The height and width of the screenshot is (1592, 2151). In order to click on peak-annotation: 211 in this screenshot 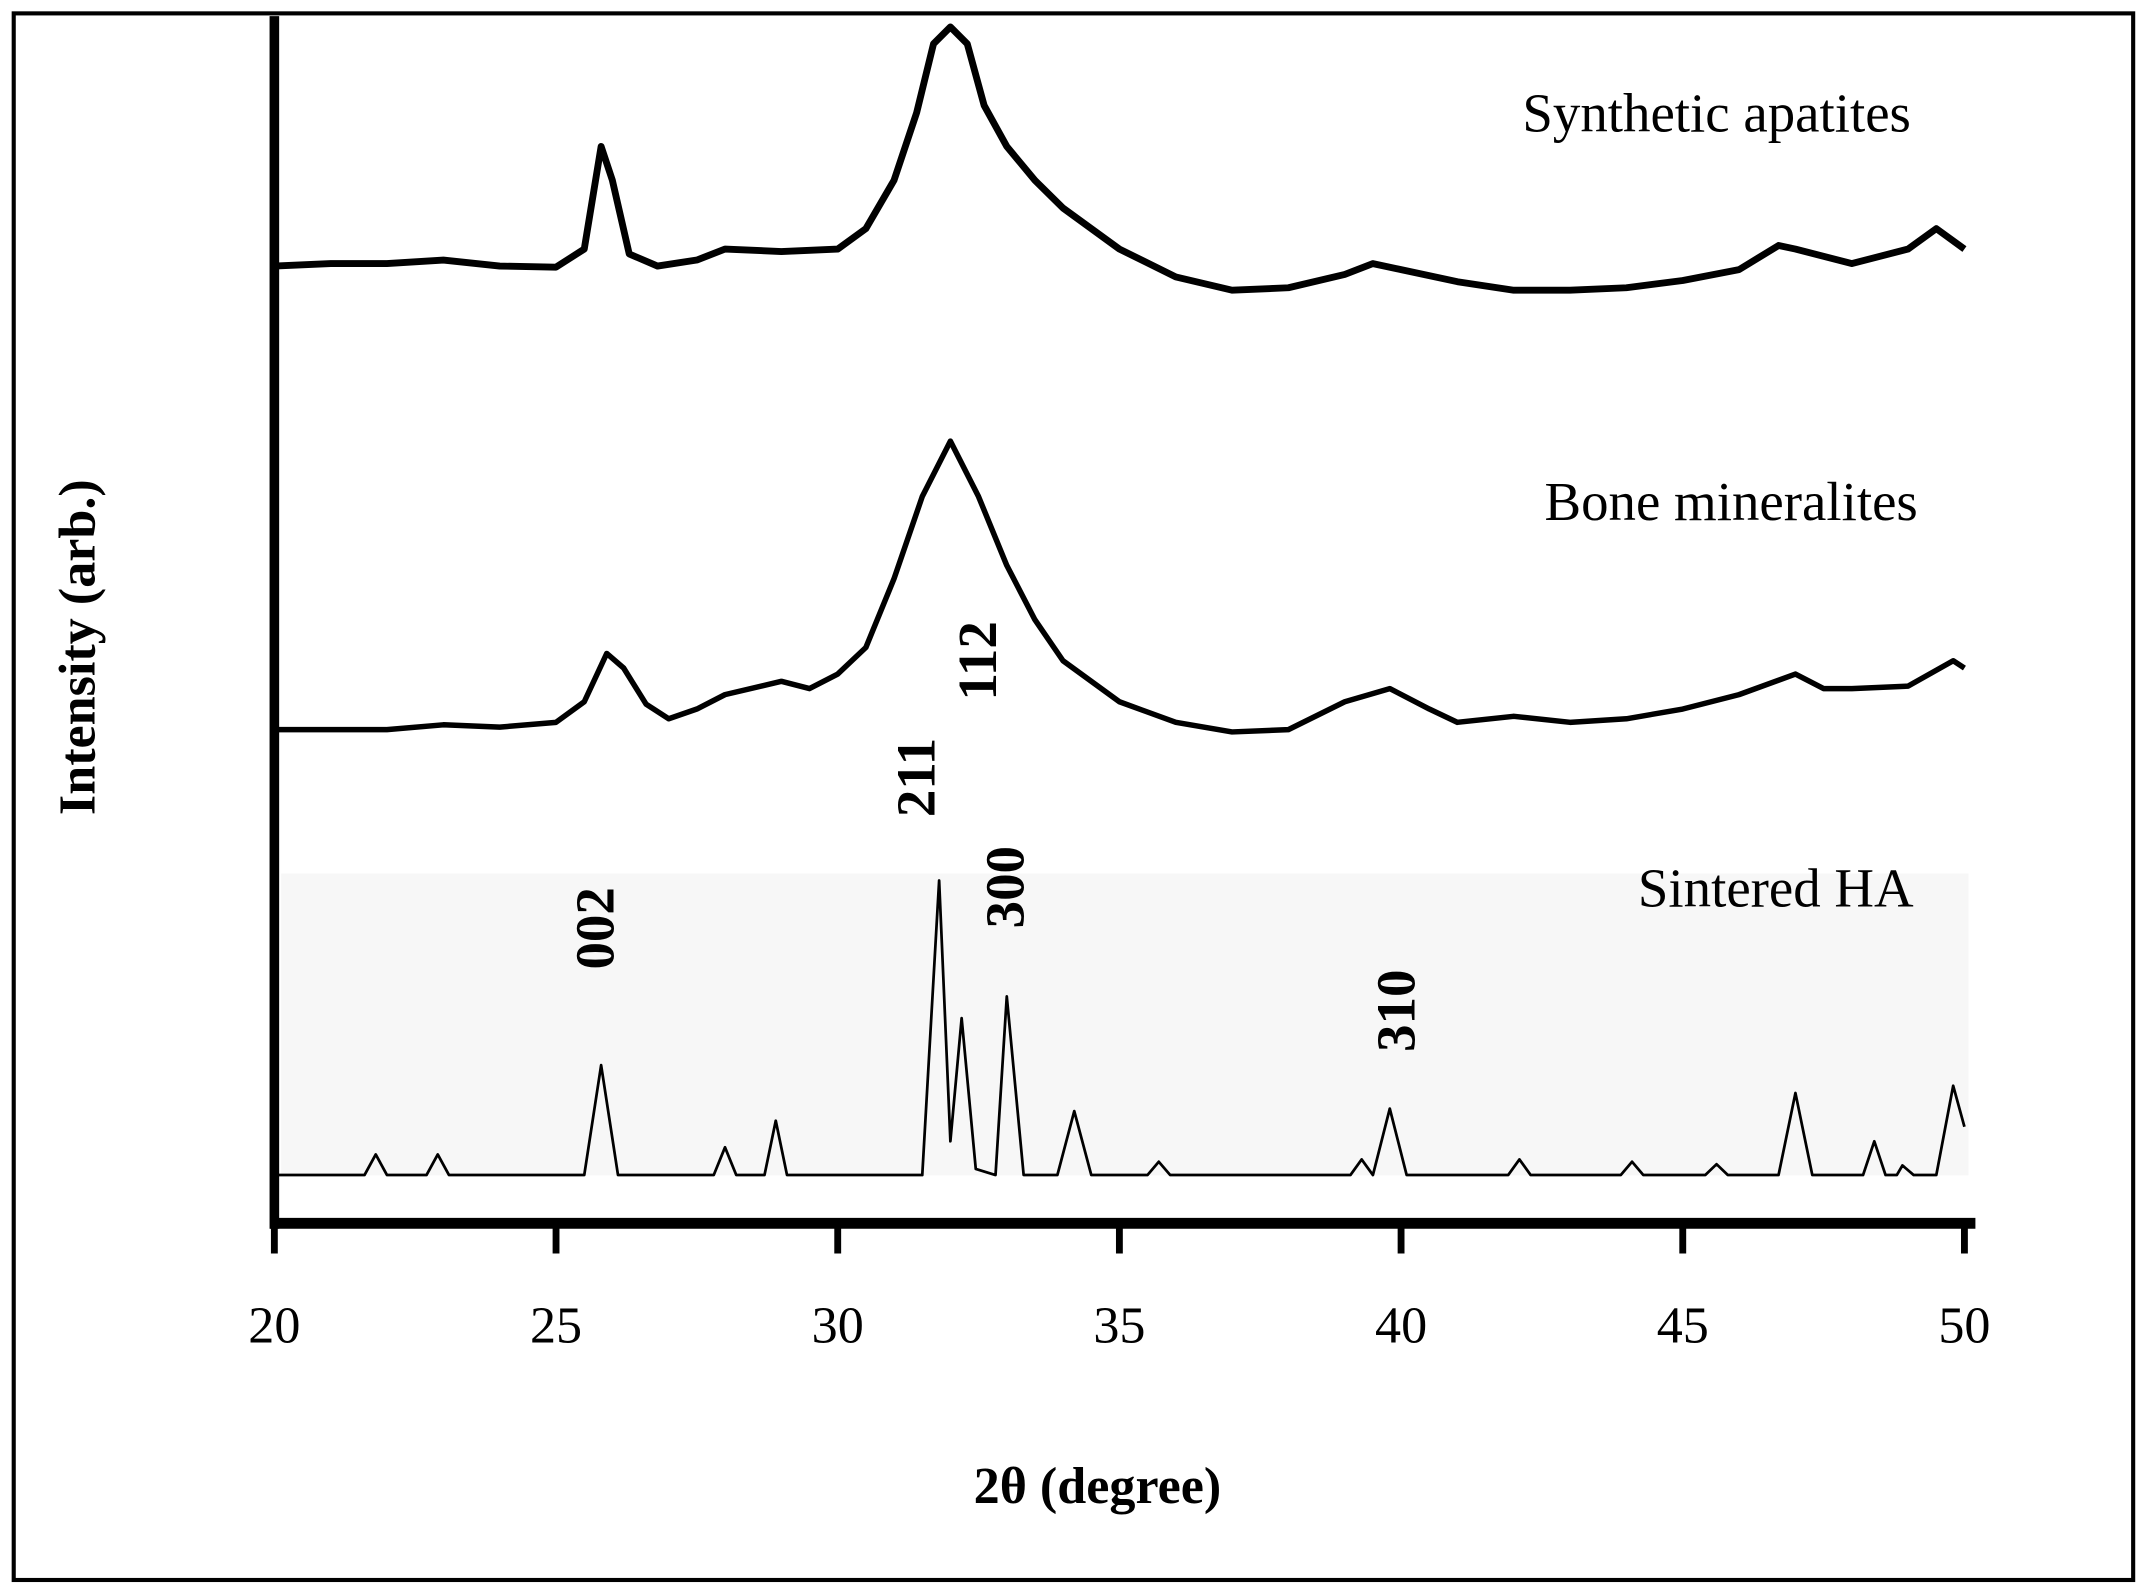, I will do `click(915, 777)`.